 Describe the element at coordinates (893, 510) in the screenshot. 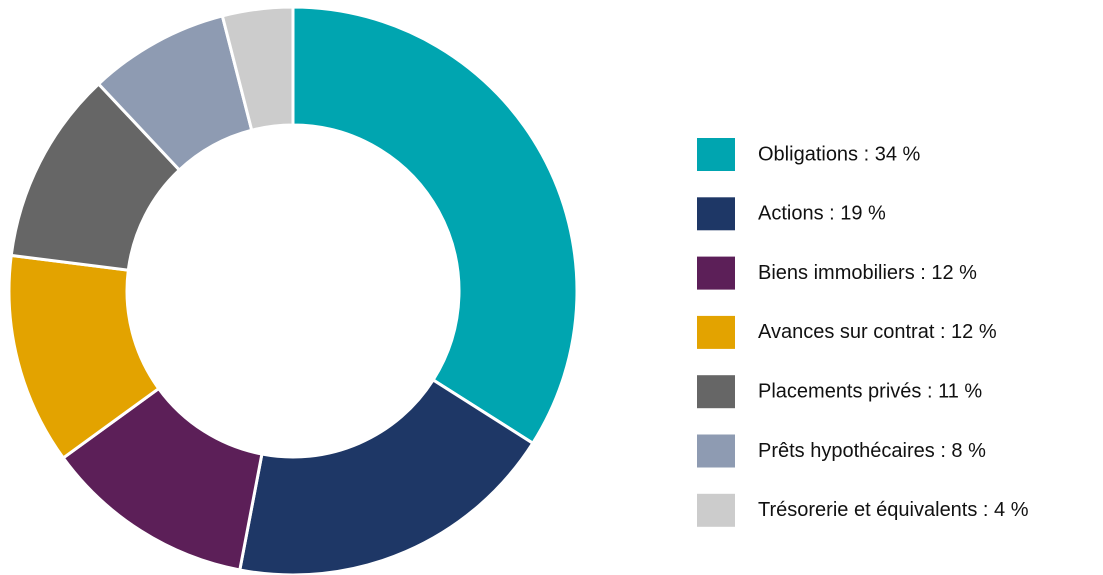

I see `legend-label: Trésorerie et équivalents : 4 %` at that location.